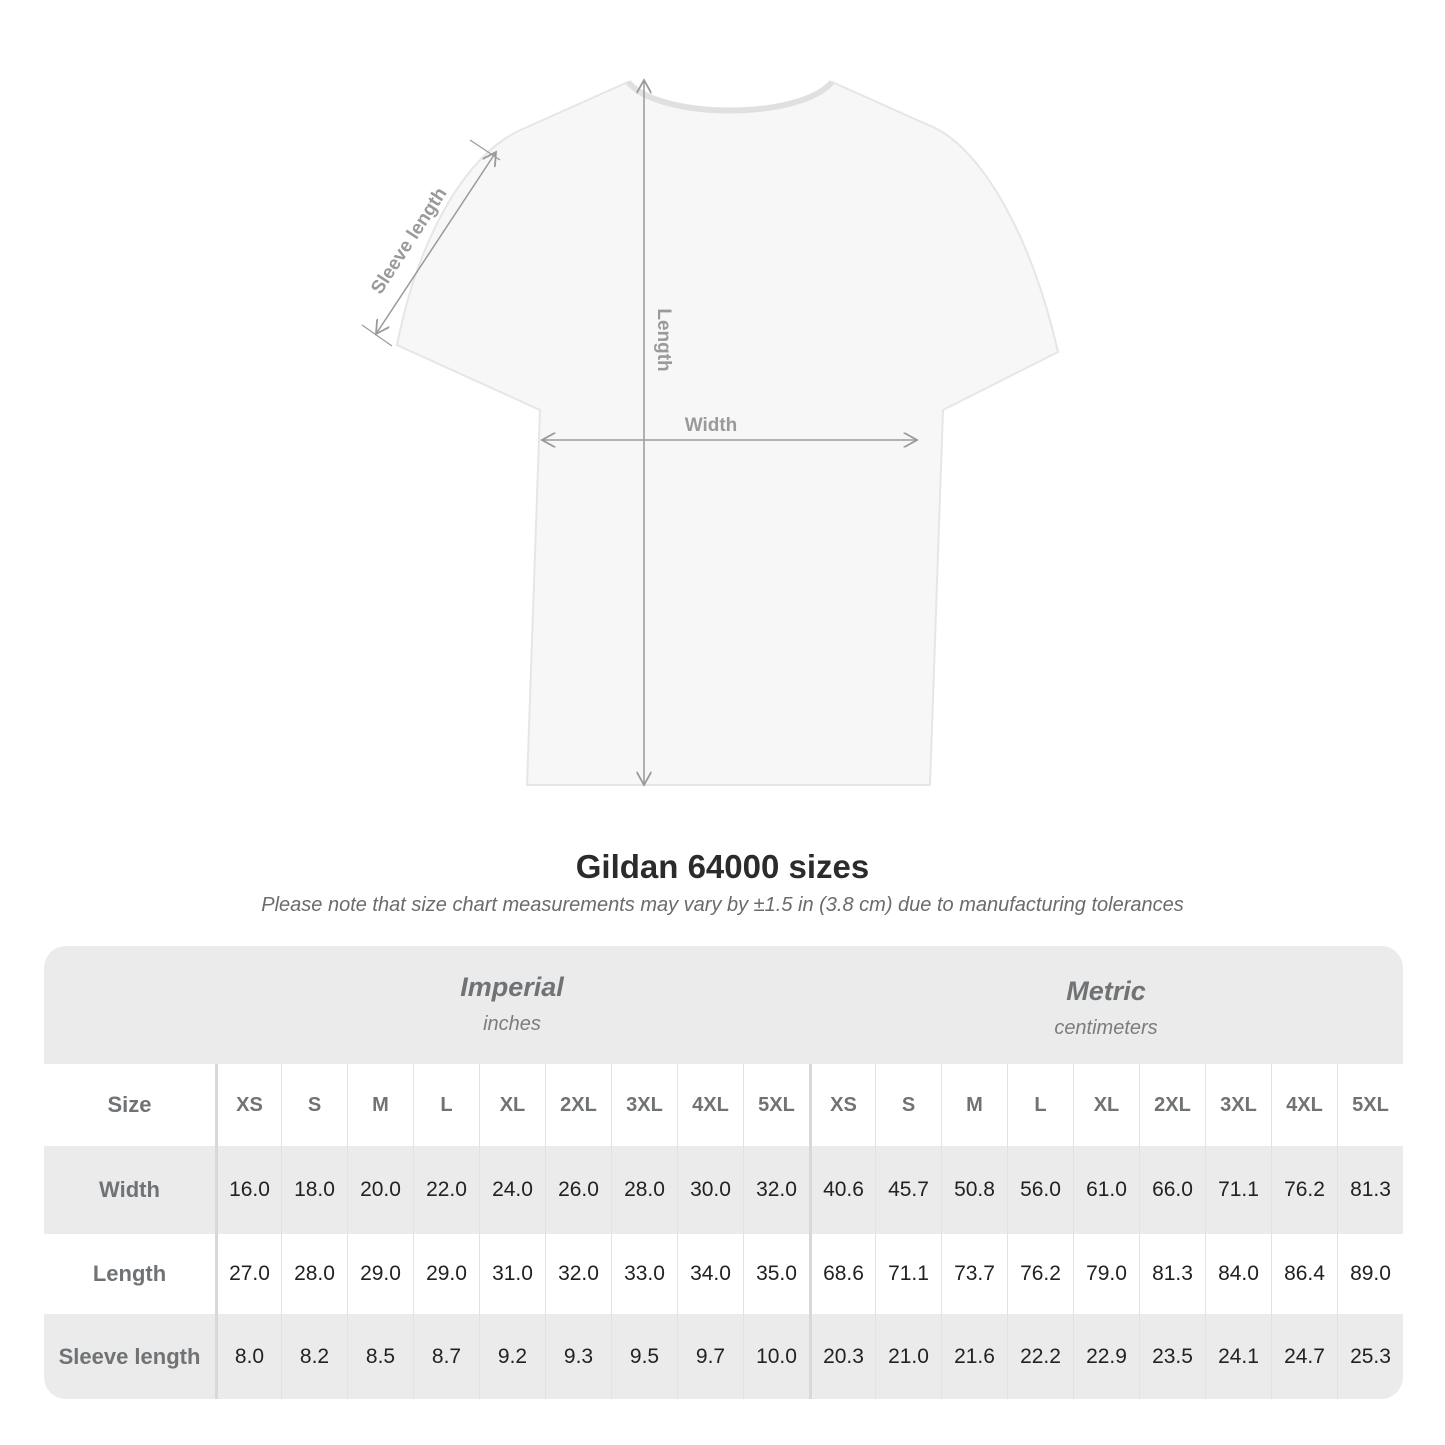  Describe the element at coordinates (974, 1274) in the screenshot. I see `metric-value: 73.7` at that location.